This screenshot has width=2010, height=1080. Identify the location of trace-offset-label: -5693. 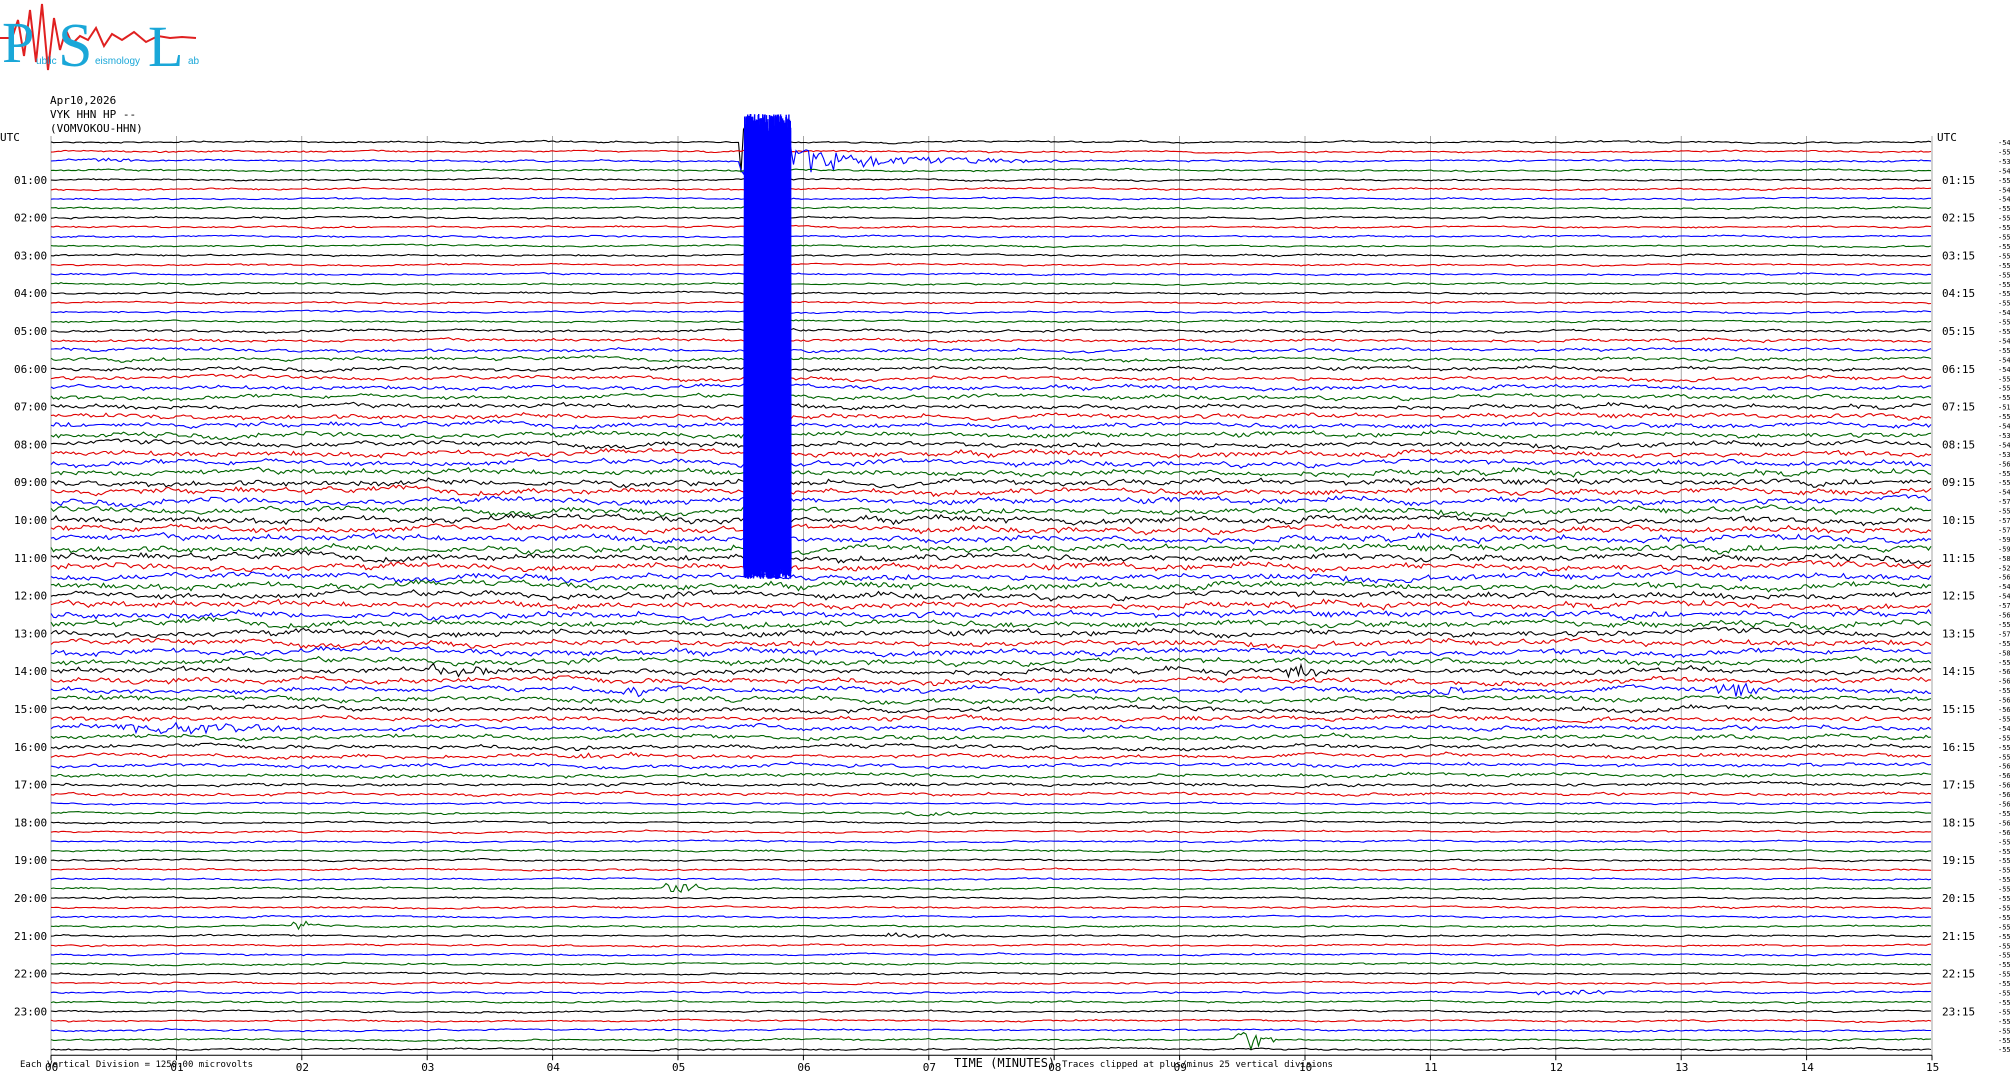
(2004, 710).